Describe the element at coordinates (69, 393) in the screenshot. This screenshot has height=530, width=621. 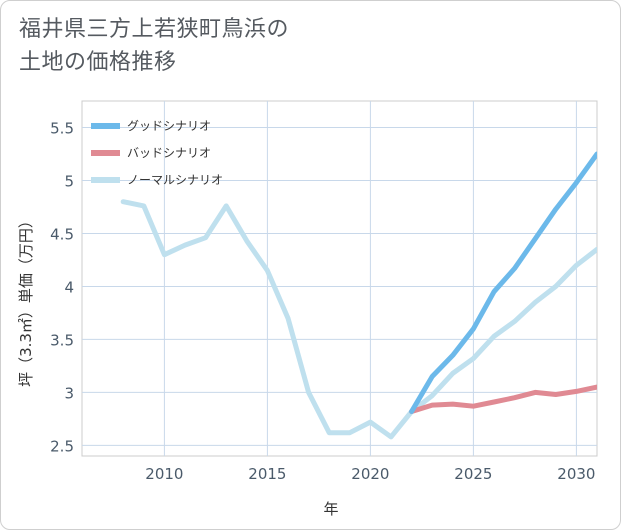
I see `y-tick-label: 3` at that location.